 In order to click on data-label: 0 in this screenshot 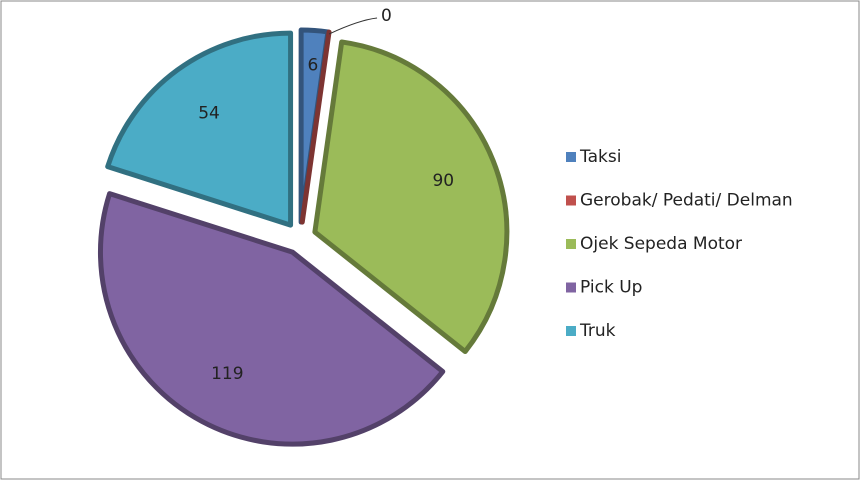, I will do `click(386, 16)`.